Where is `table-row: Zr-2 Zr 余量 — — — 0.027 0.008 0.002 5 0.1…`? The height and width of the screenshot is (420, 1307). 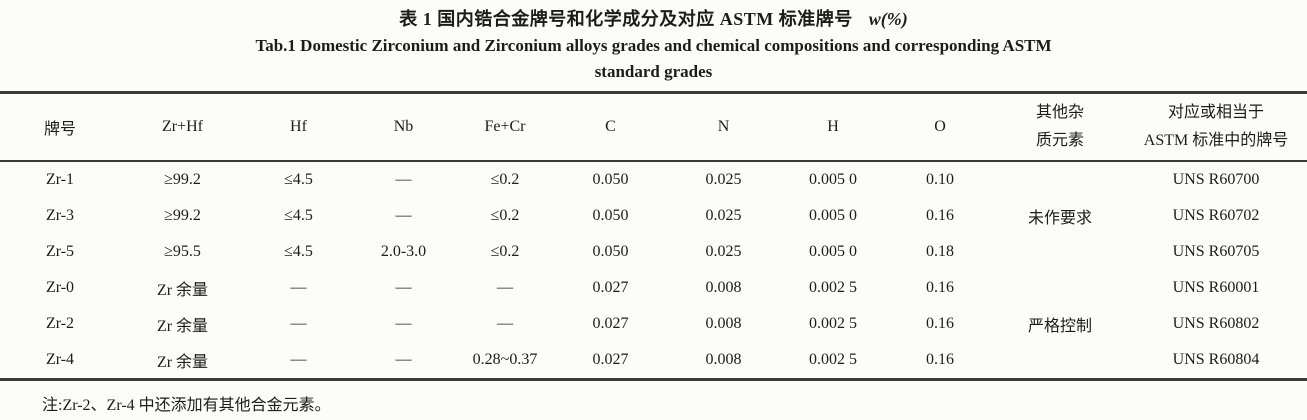 table-row: Zr-2 Zr 余量 — — — 0.027 0.008 0.002 5 0.1… is located at coordinates (653, 324).